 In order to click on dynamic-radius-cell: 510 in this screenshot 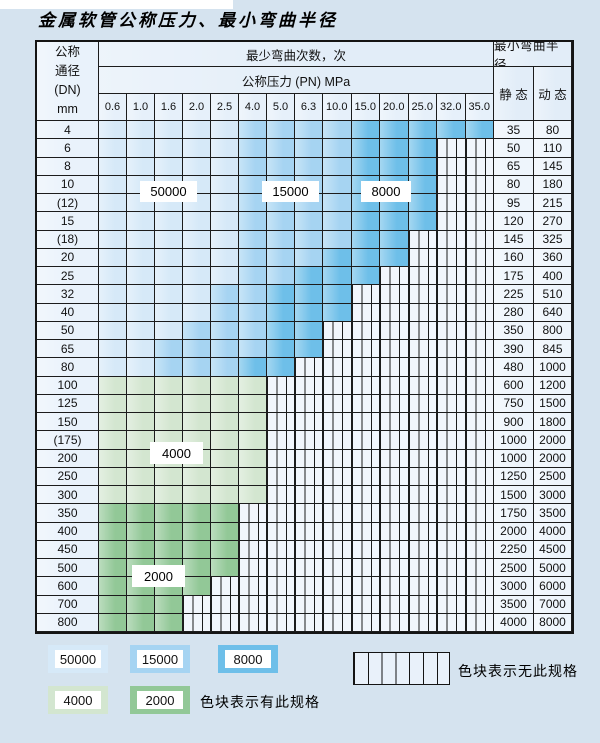, I will do `click(553, 294)`.